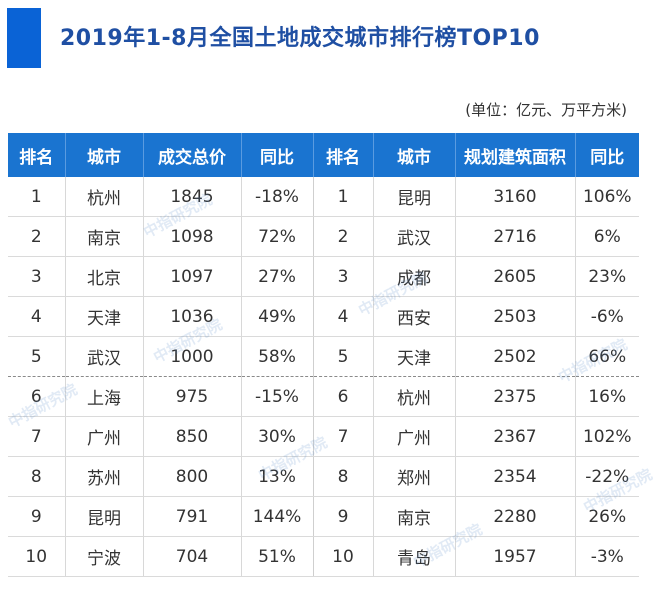 The width and height of the screenshot is (663, 594). What do you see at coordinates (515, 197) in the screenshot?
I see `planned-area-cell: 3160` at bounding box center [515, 197].